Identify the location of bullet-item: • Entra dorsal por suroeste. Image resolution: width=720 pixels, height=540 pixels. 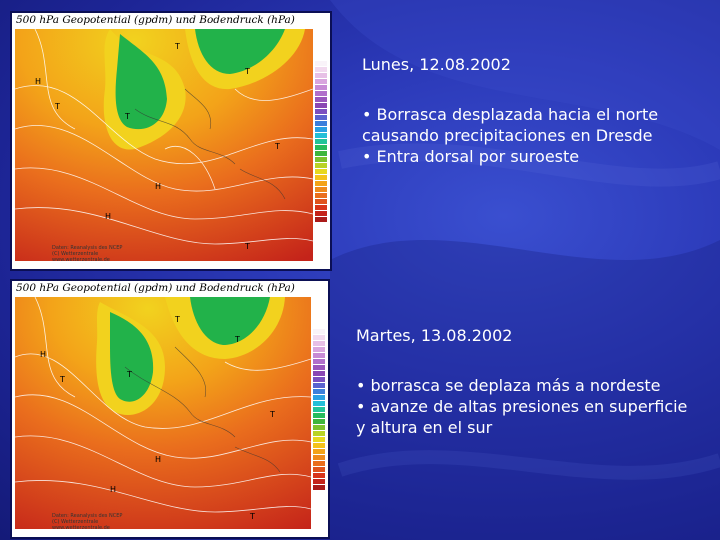
(471, 156).